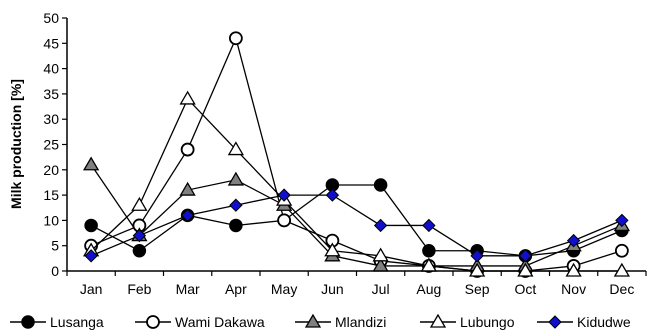 The width and height of the screenshot is (651, 334). I want to click on x-tick-label: Aug, so click(428, 289).